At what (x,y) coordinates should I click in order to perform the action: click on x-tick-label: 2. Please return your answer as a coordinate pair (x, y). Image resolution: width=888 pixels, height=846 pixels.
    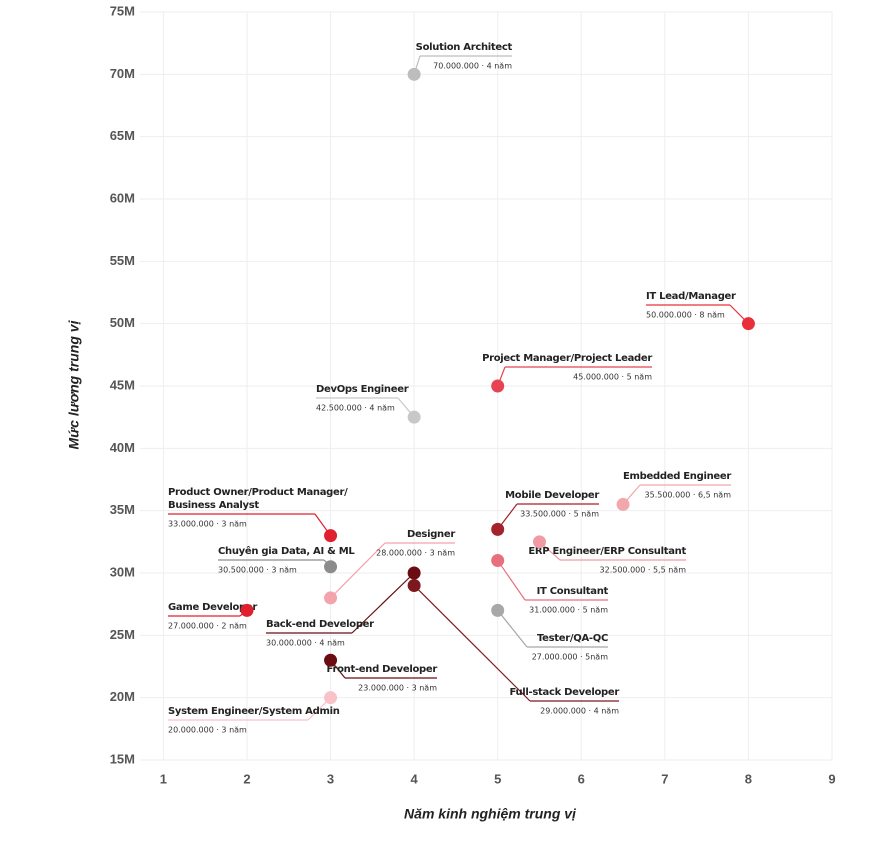
    Looking at the image, I should click on (246, 778).